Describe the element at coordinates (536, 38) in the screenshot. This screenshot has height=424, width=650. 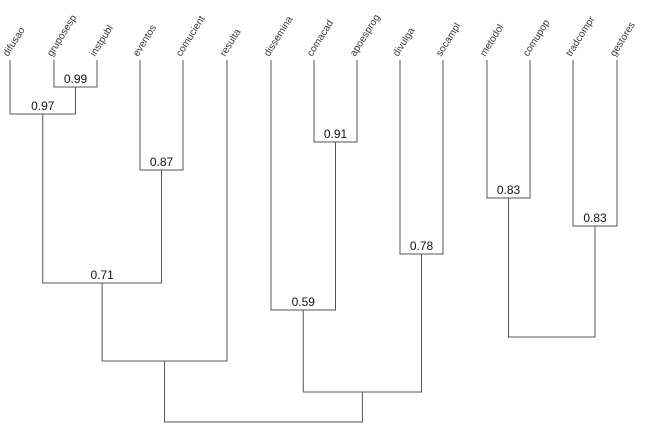
I see `leaf-label-comupop: comupop` at that location.